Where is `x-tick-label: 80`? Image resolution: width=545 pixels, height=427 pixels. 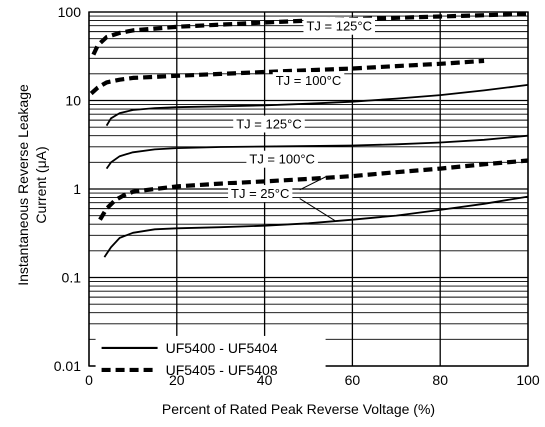
x-tick-label: 80 is located at coordinates (440, 380).